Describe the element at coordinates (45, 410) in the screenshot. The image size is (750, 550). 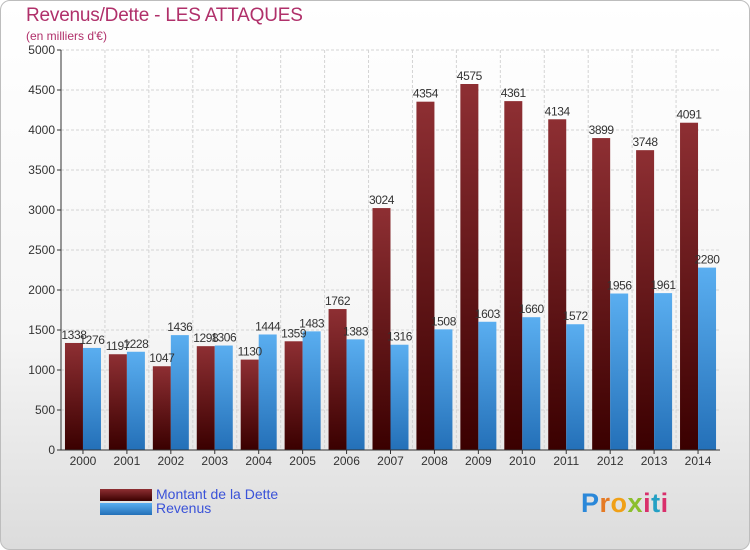
I see `y-tick-label: 500` at that location.